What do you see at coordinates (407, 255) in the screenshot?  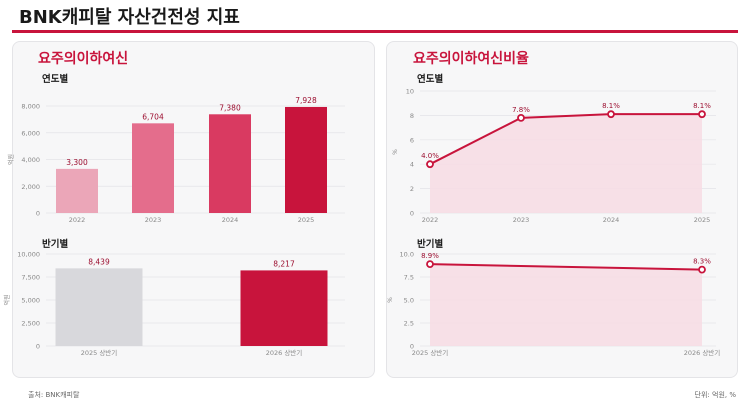 I see `y-tick-label: 10.0` at bounding box center [407, 255].